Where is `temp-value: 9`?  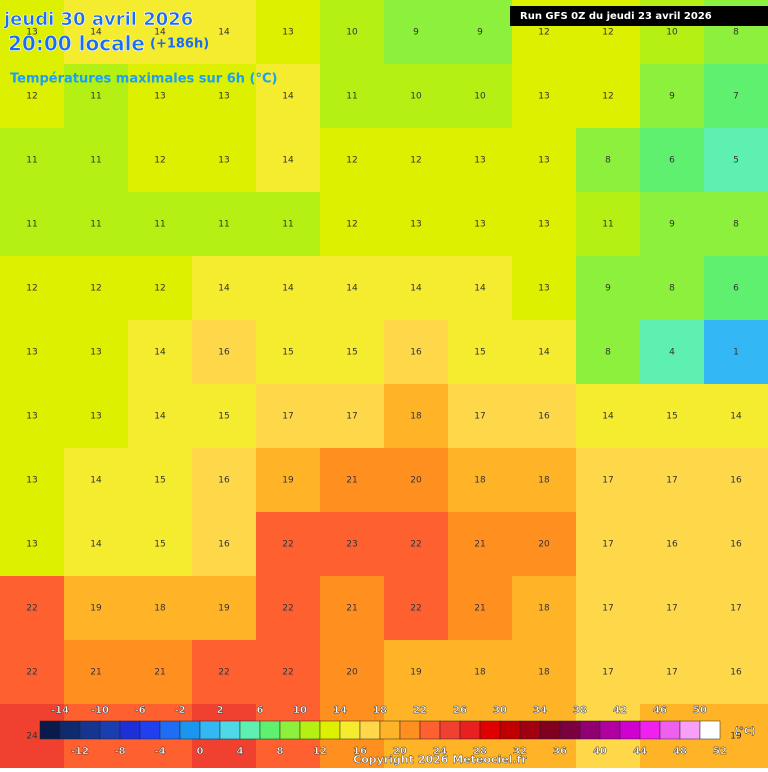 temp-value: 9 is located at coordinates (672, 97).